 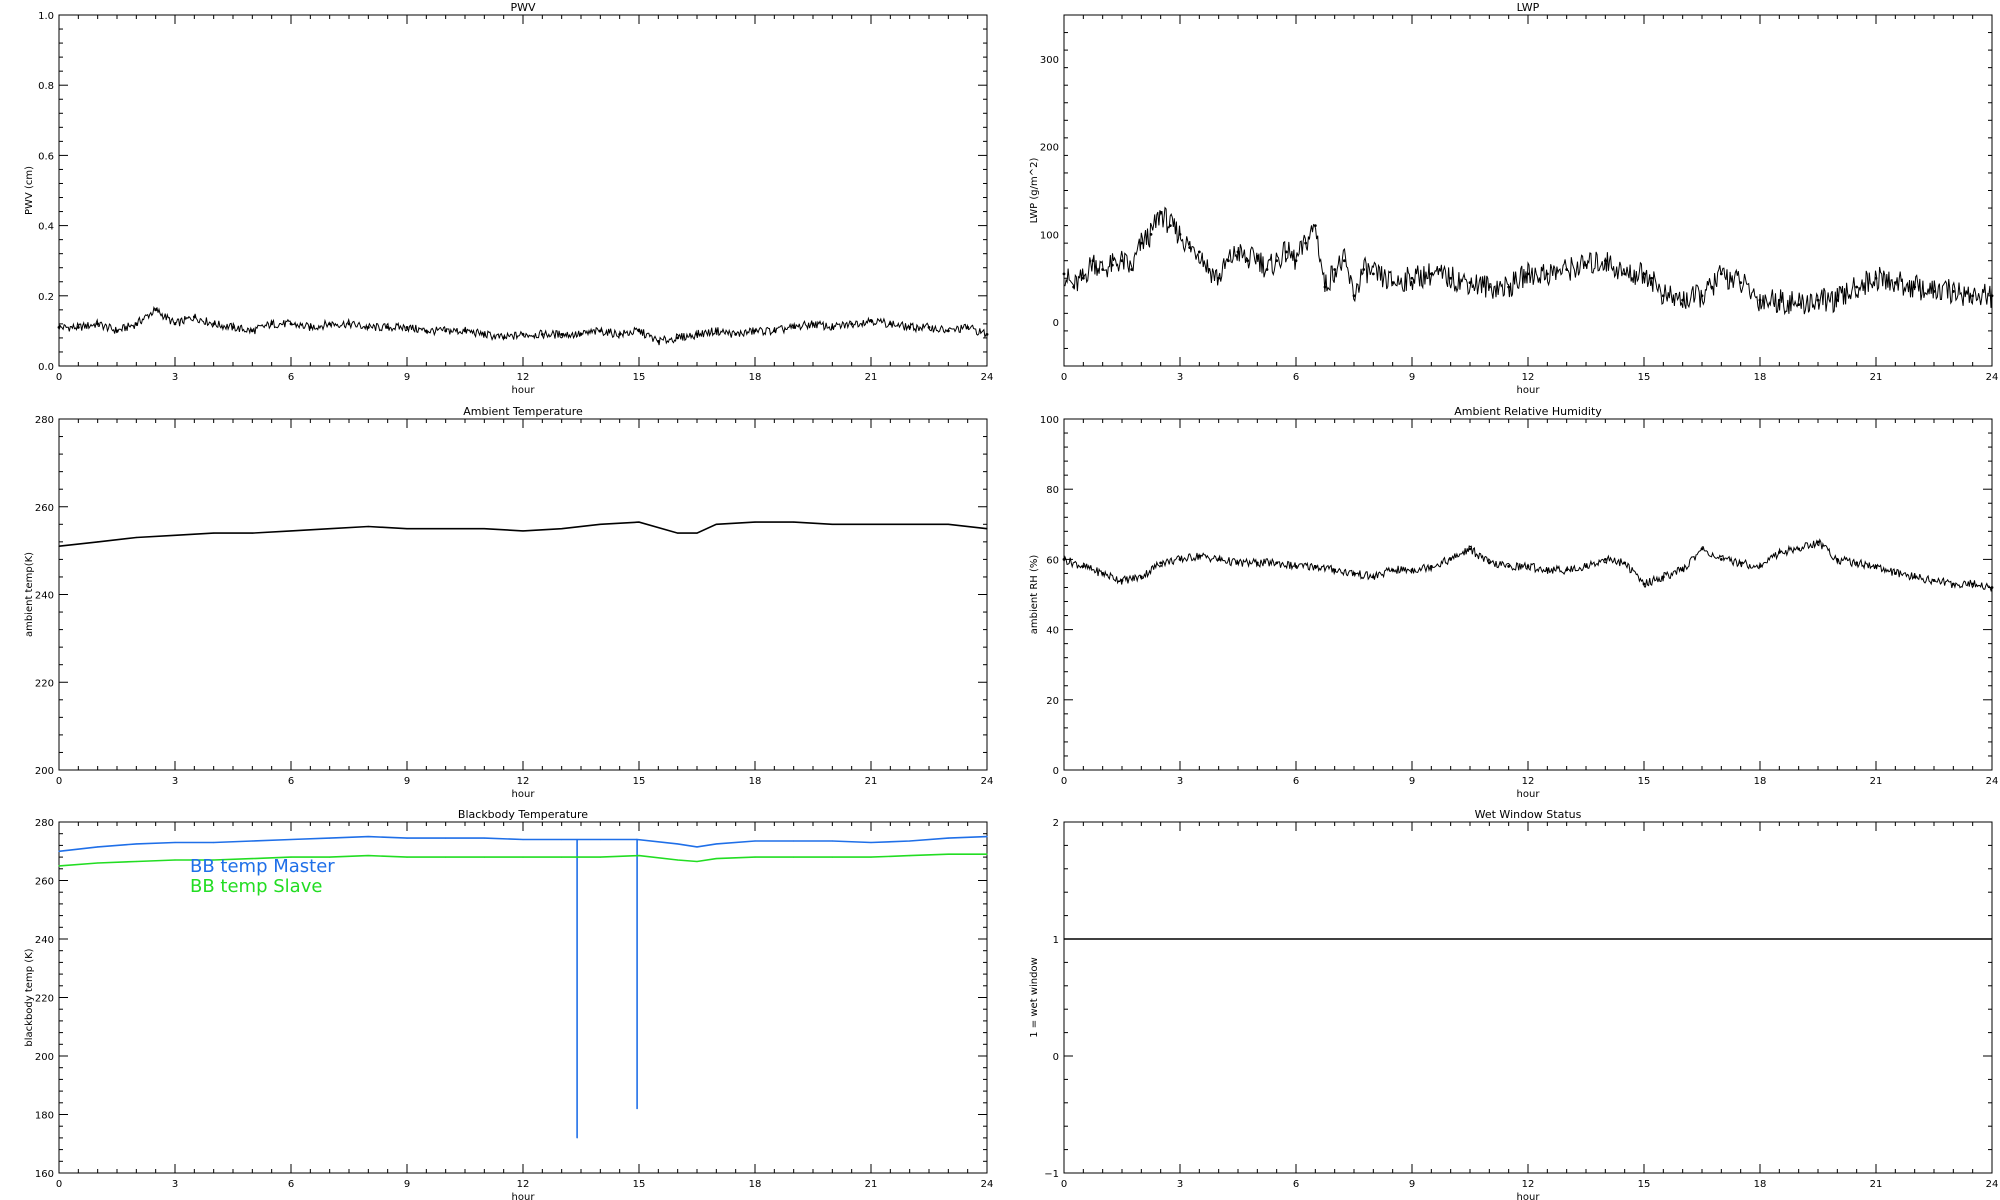 I want to click on y-tick-label: 280, so click(x=44, y=823).